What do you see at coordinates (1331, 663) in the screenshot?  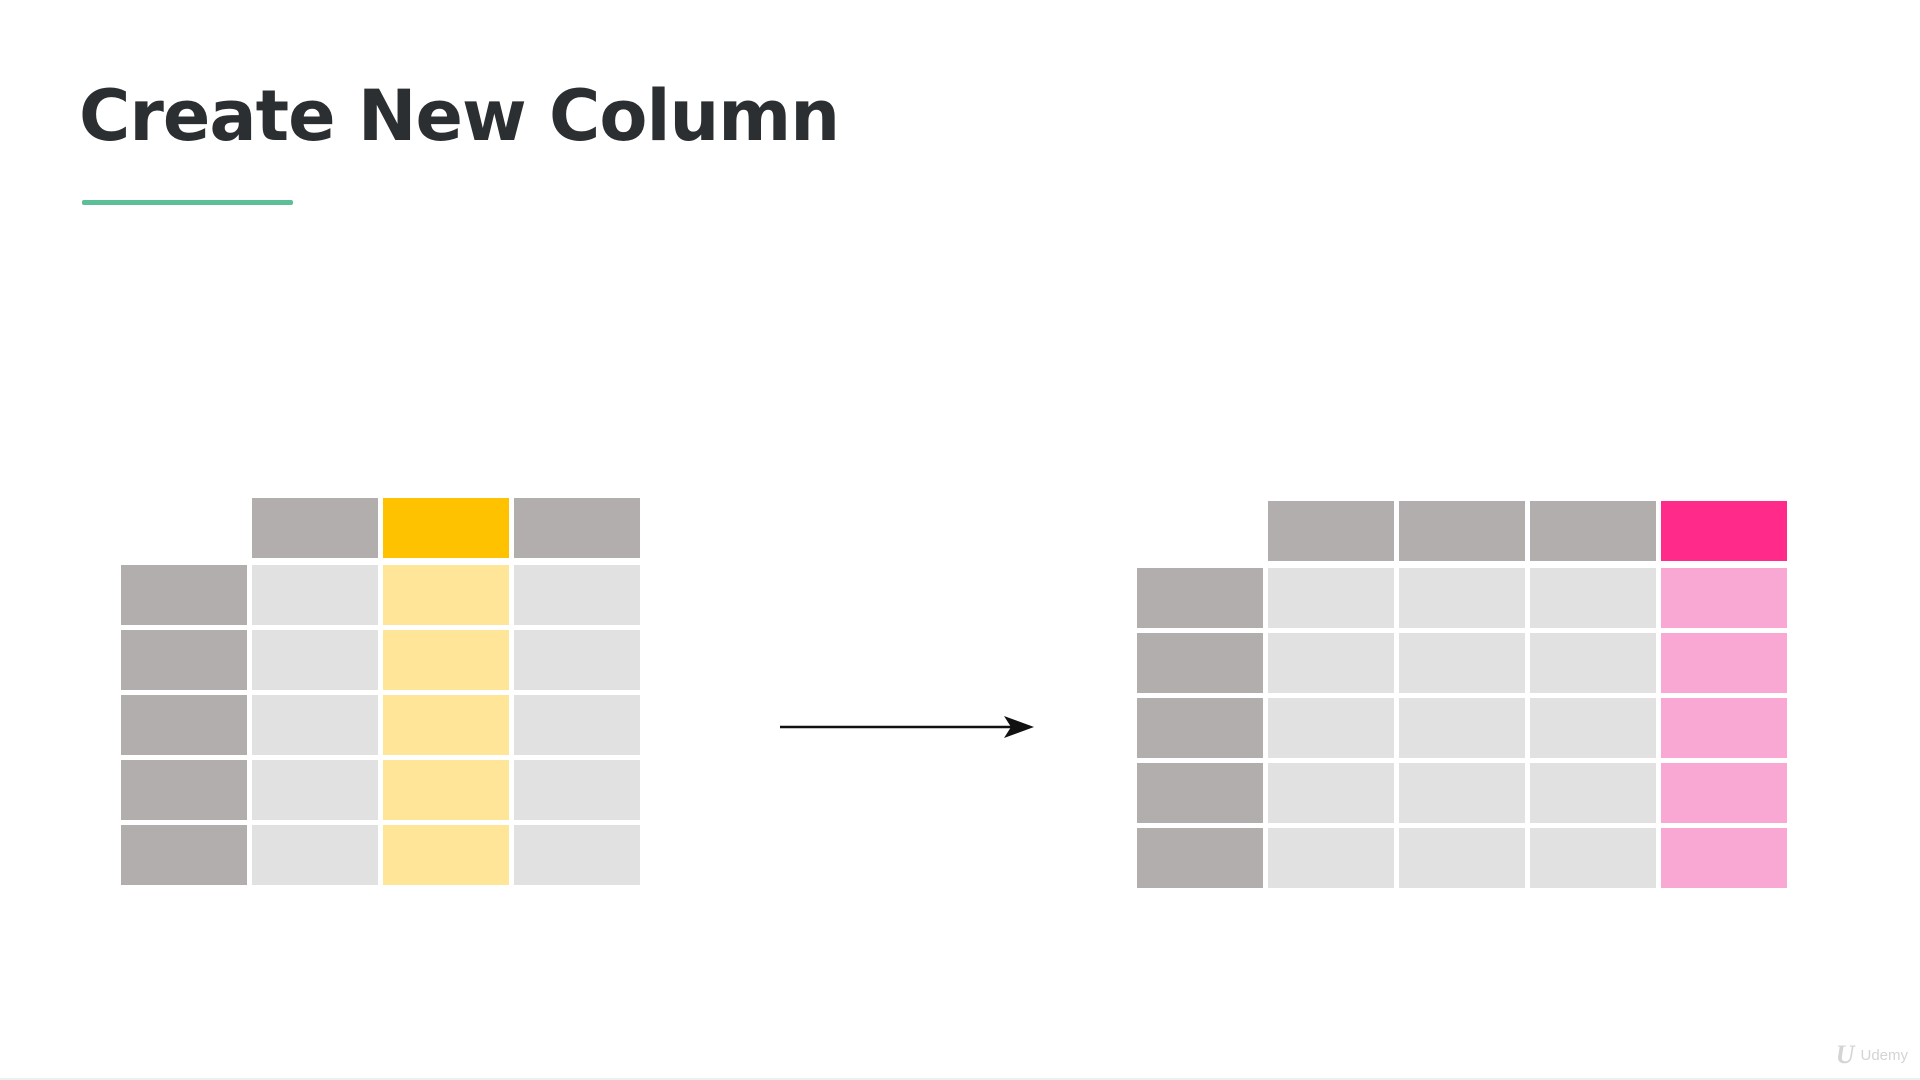 I see `after-data-cell-r2-c1` at bounding box center [1331, 663].